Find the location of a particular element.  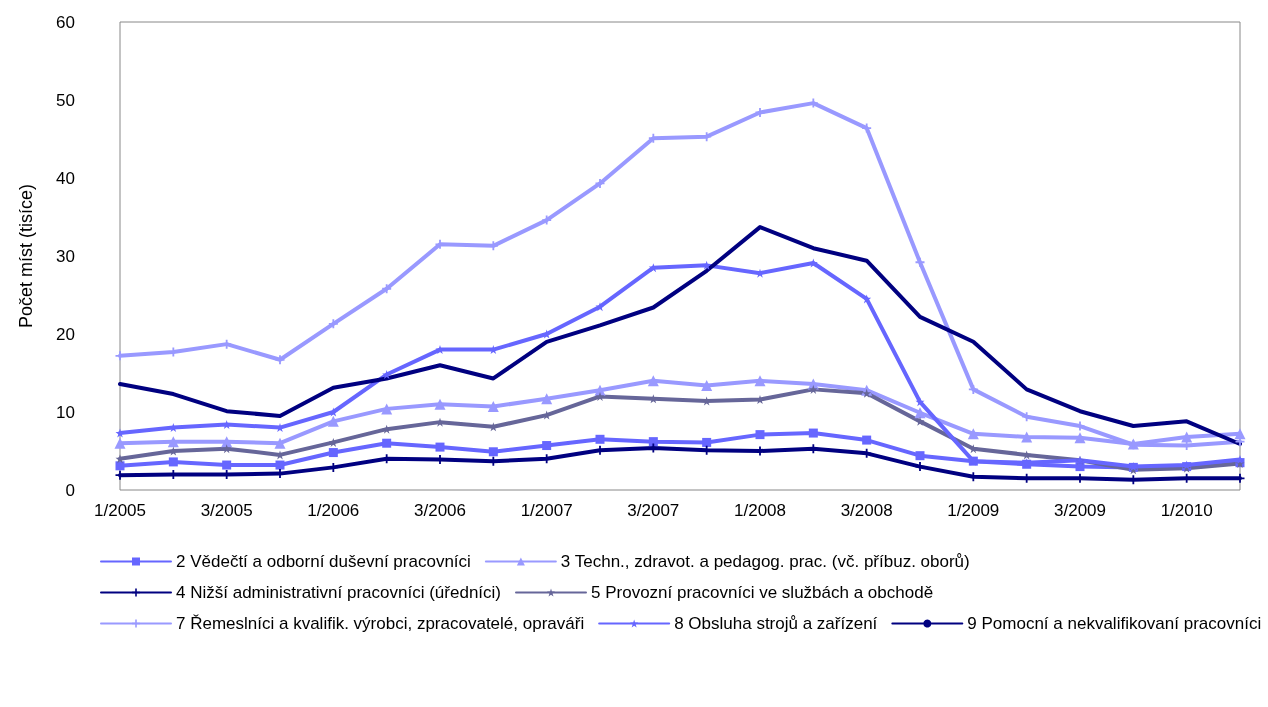

x-tick-label: 1/2008 is located at coordinates (760, 510).